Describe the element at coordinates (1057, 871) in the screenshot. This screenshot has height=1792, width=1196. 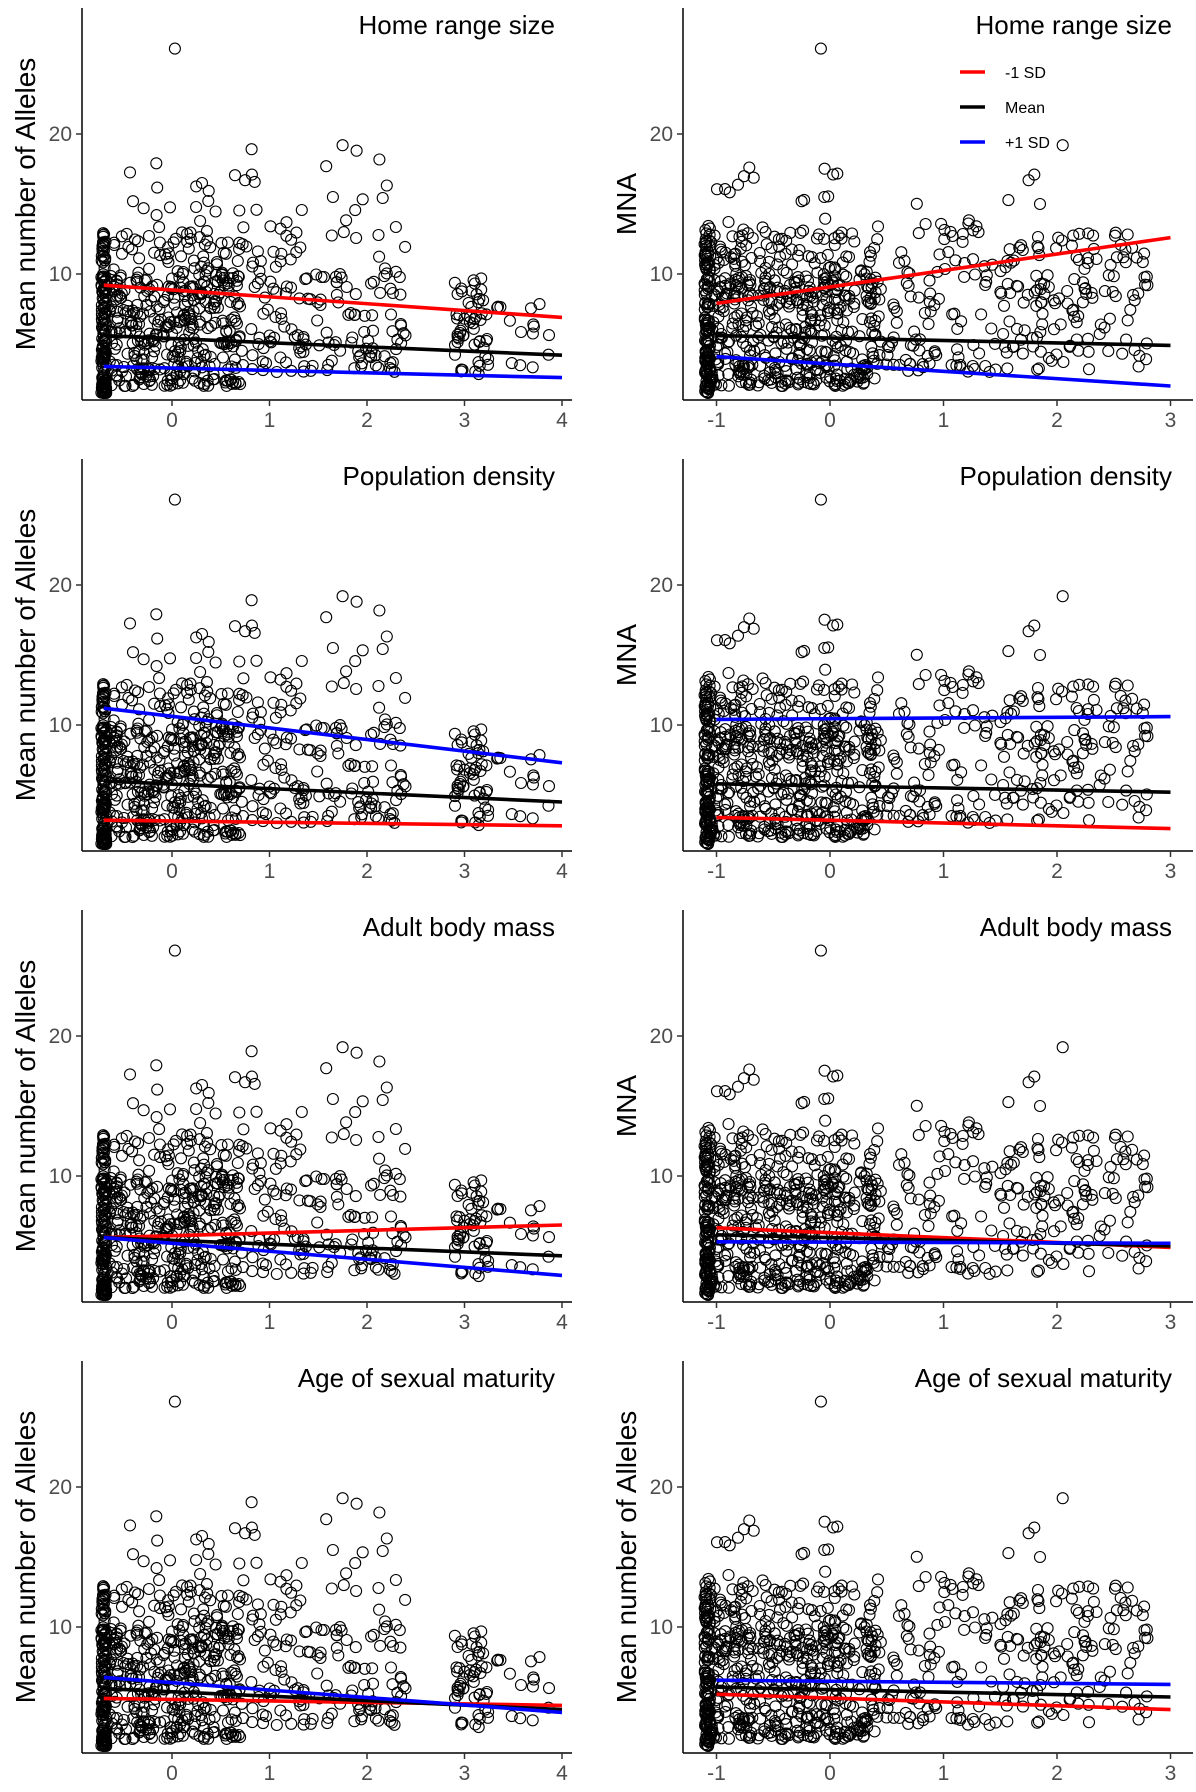
I see `x-tick-label: 2` at that location.